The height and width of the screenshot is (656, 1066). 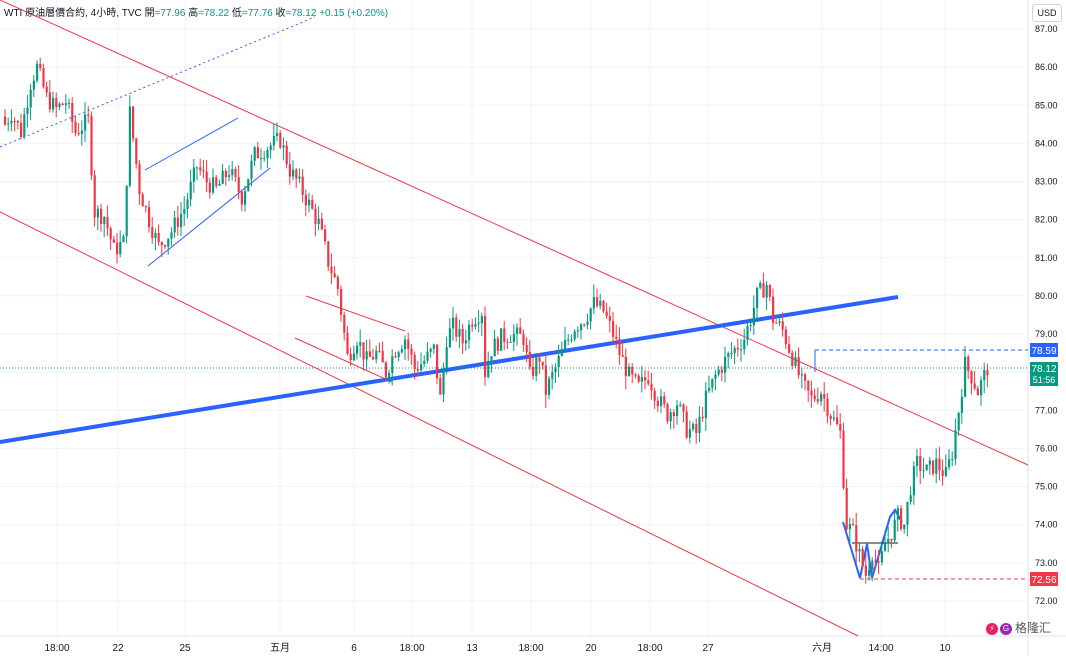 I want to click on x-tick-label: 13, so click(x=472, y=648).